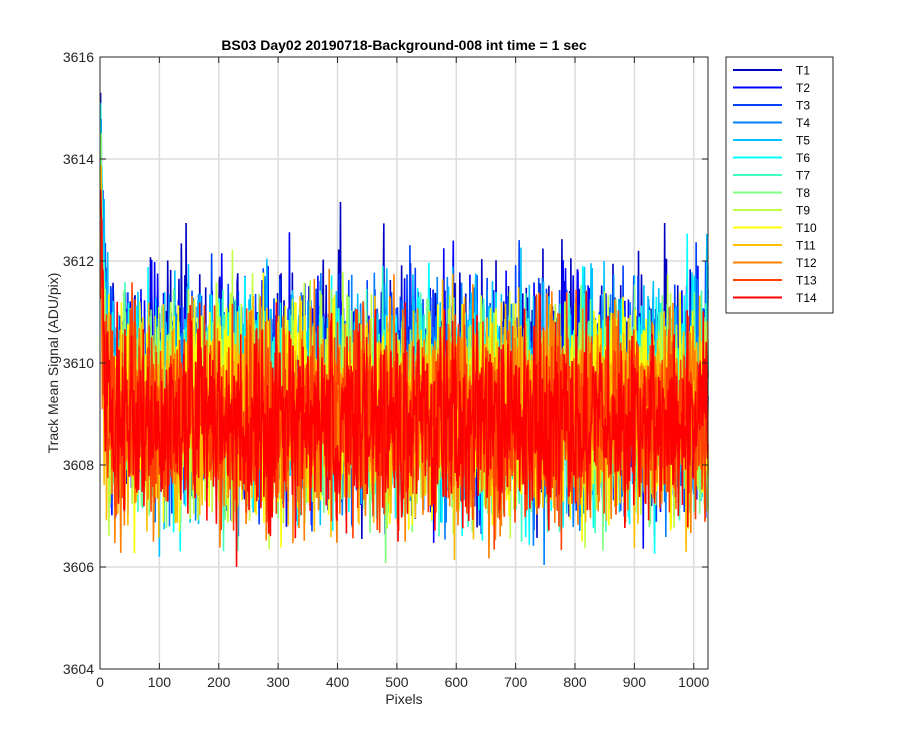  Describe the element at coordinates (78, 159) in the screenshot. I see `y-tick-label: 3614` at that location.